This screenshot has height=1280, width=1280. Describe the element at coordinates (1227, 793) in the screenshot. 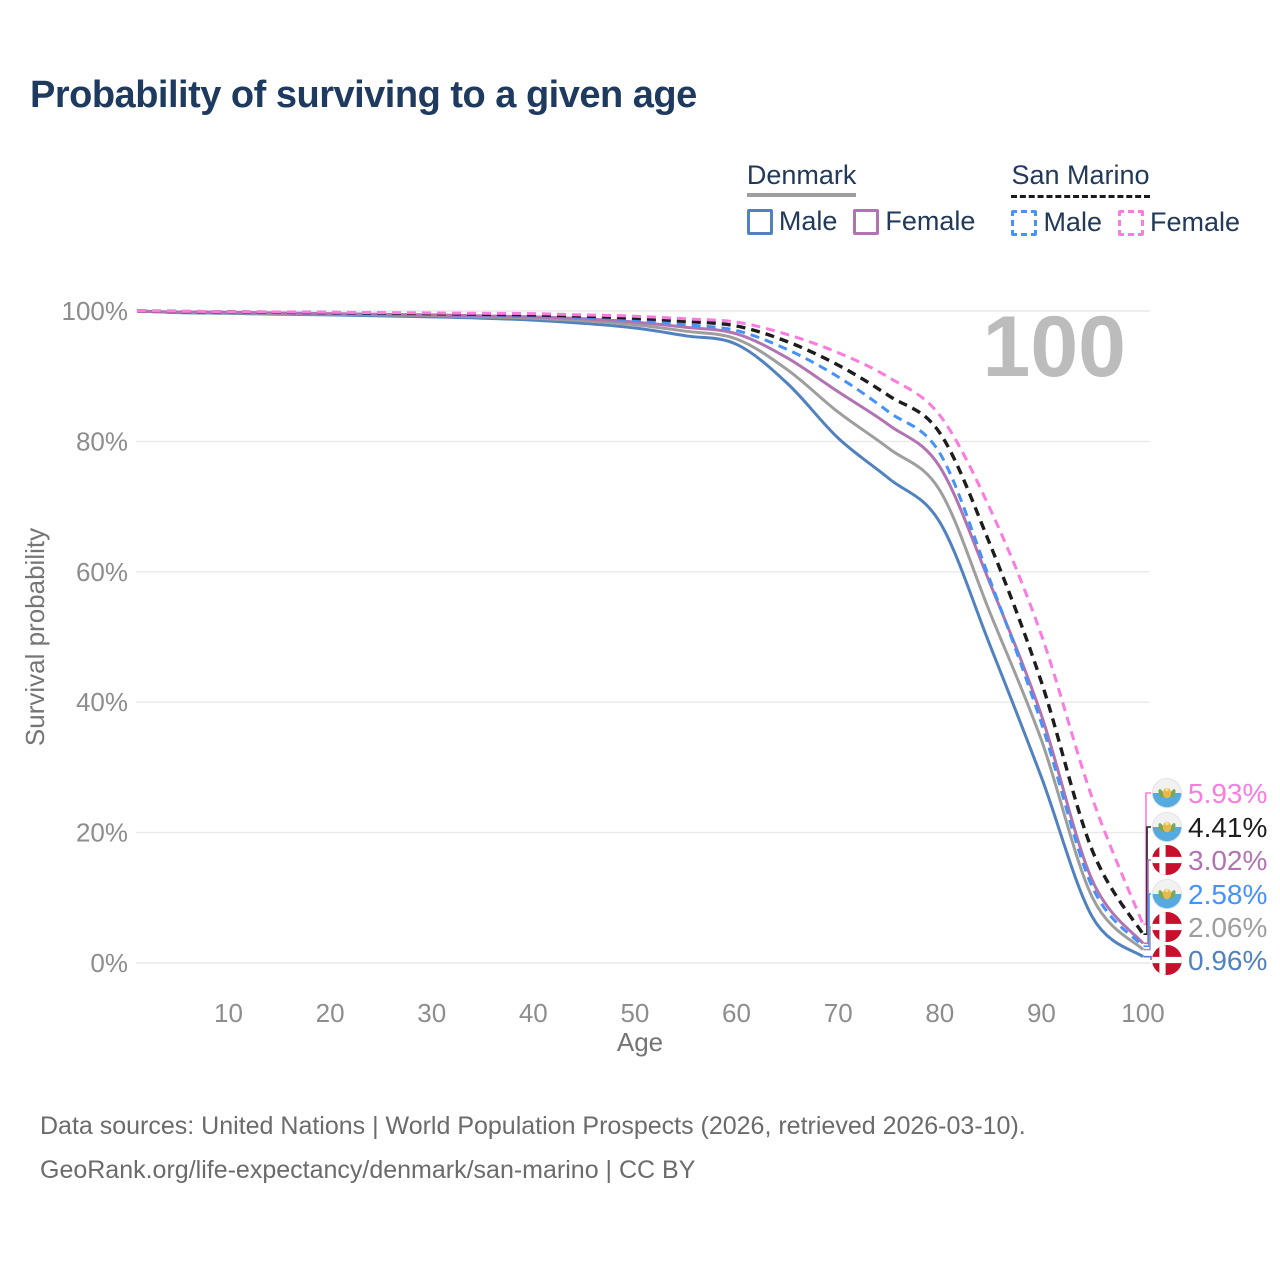

I see `end-label-value-san-marino-female: 5.93%` at that location.